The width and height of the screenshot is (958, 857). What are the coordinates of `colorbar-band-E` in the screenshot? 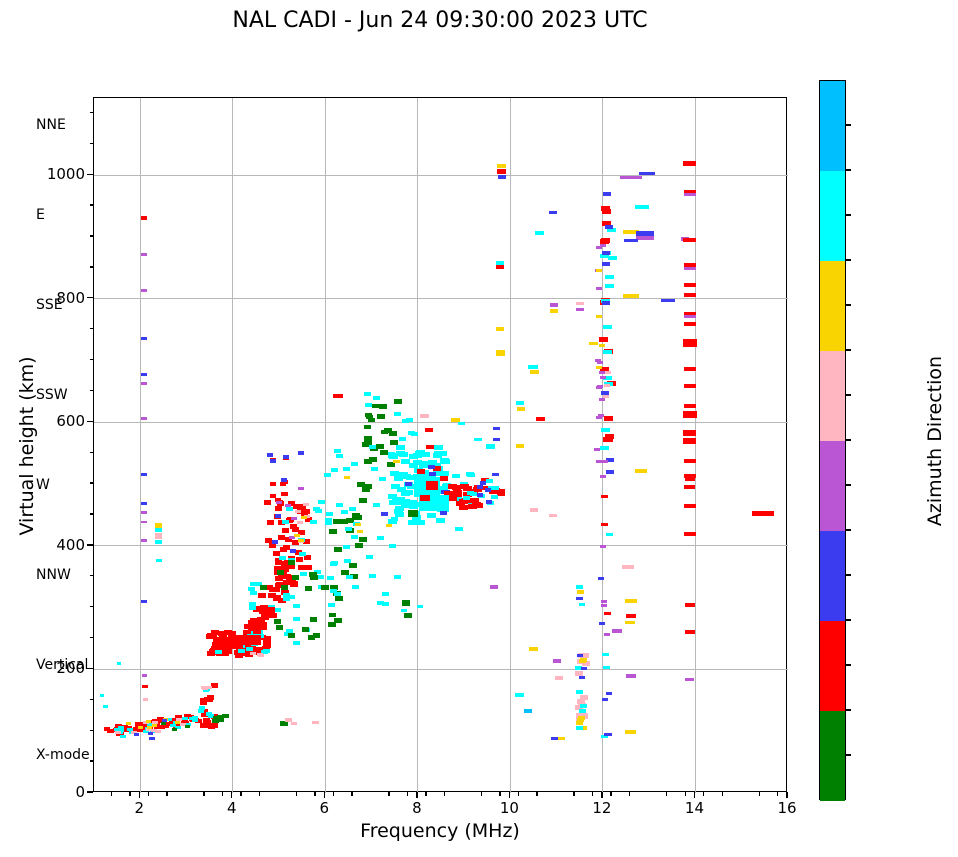 It's located at (832, 216).